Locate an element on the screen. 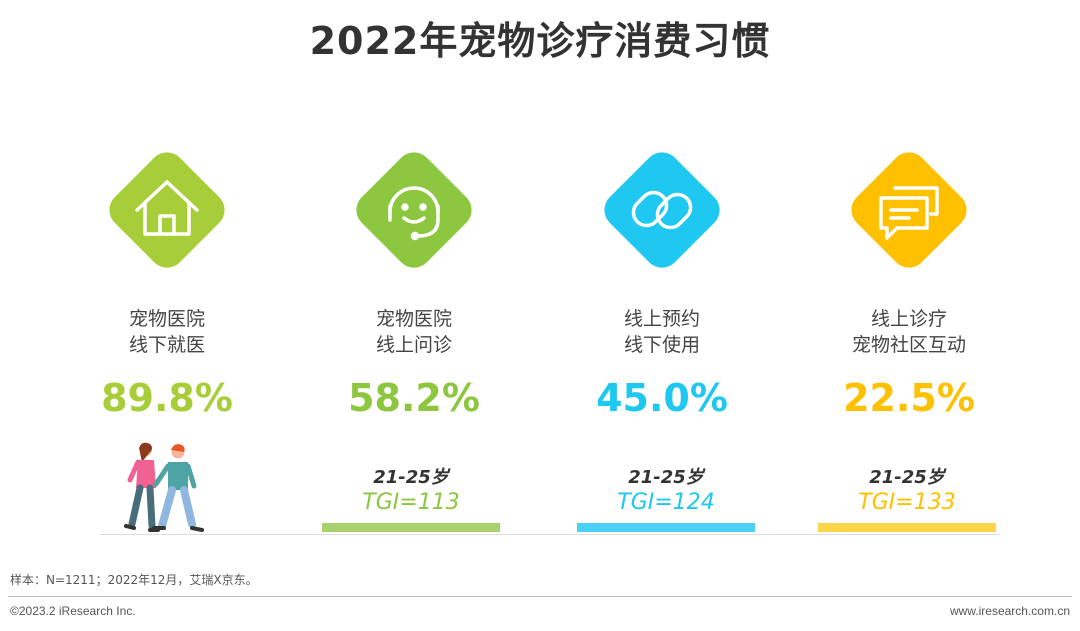 The image size is (1080, 631). label-line-1: 线上诊疗 is located at coordinates (908, 319).